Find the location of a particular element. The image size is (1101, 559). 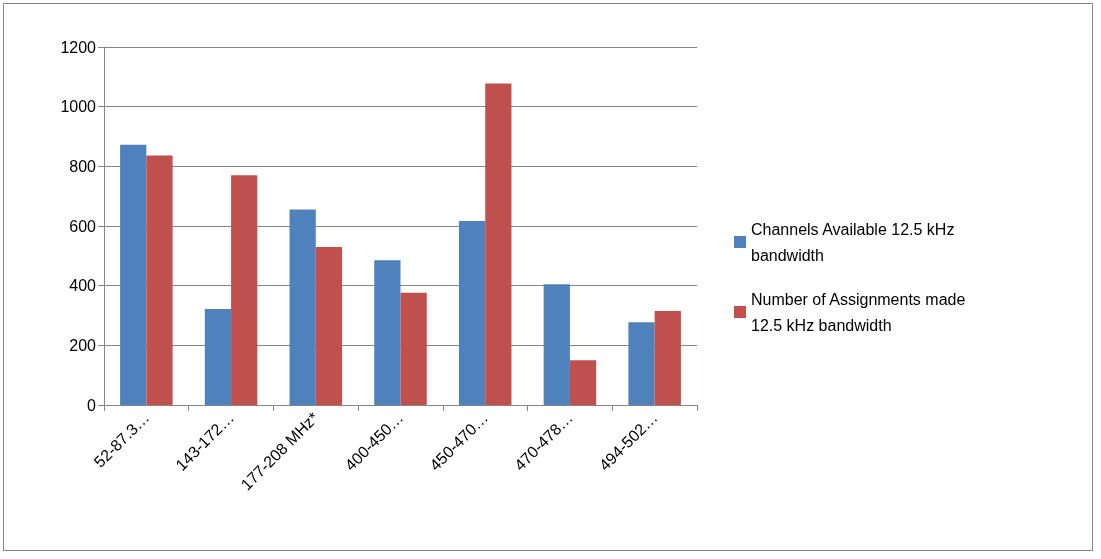

y-tick-label: 200 is located at coordinates (83, 345).